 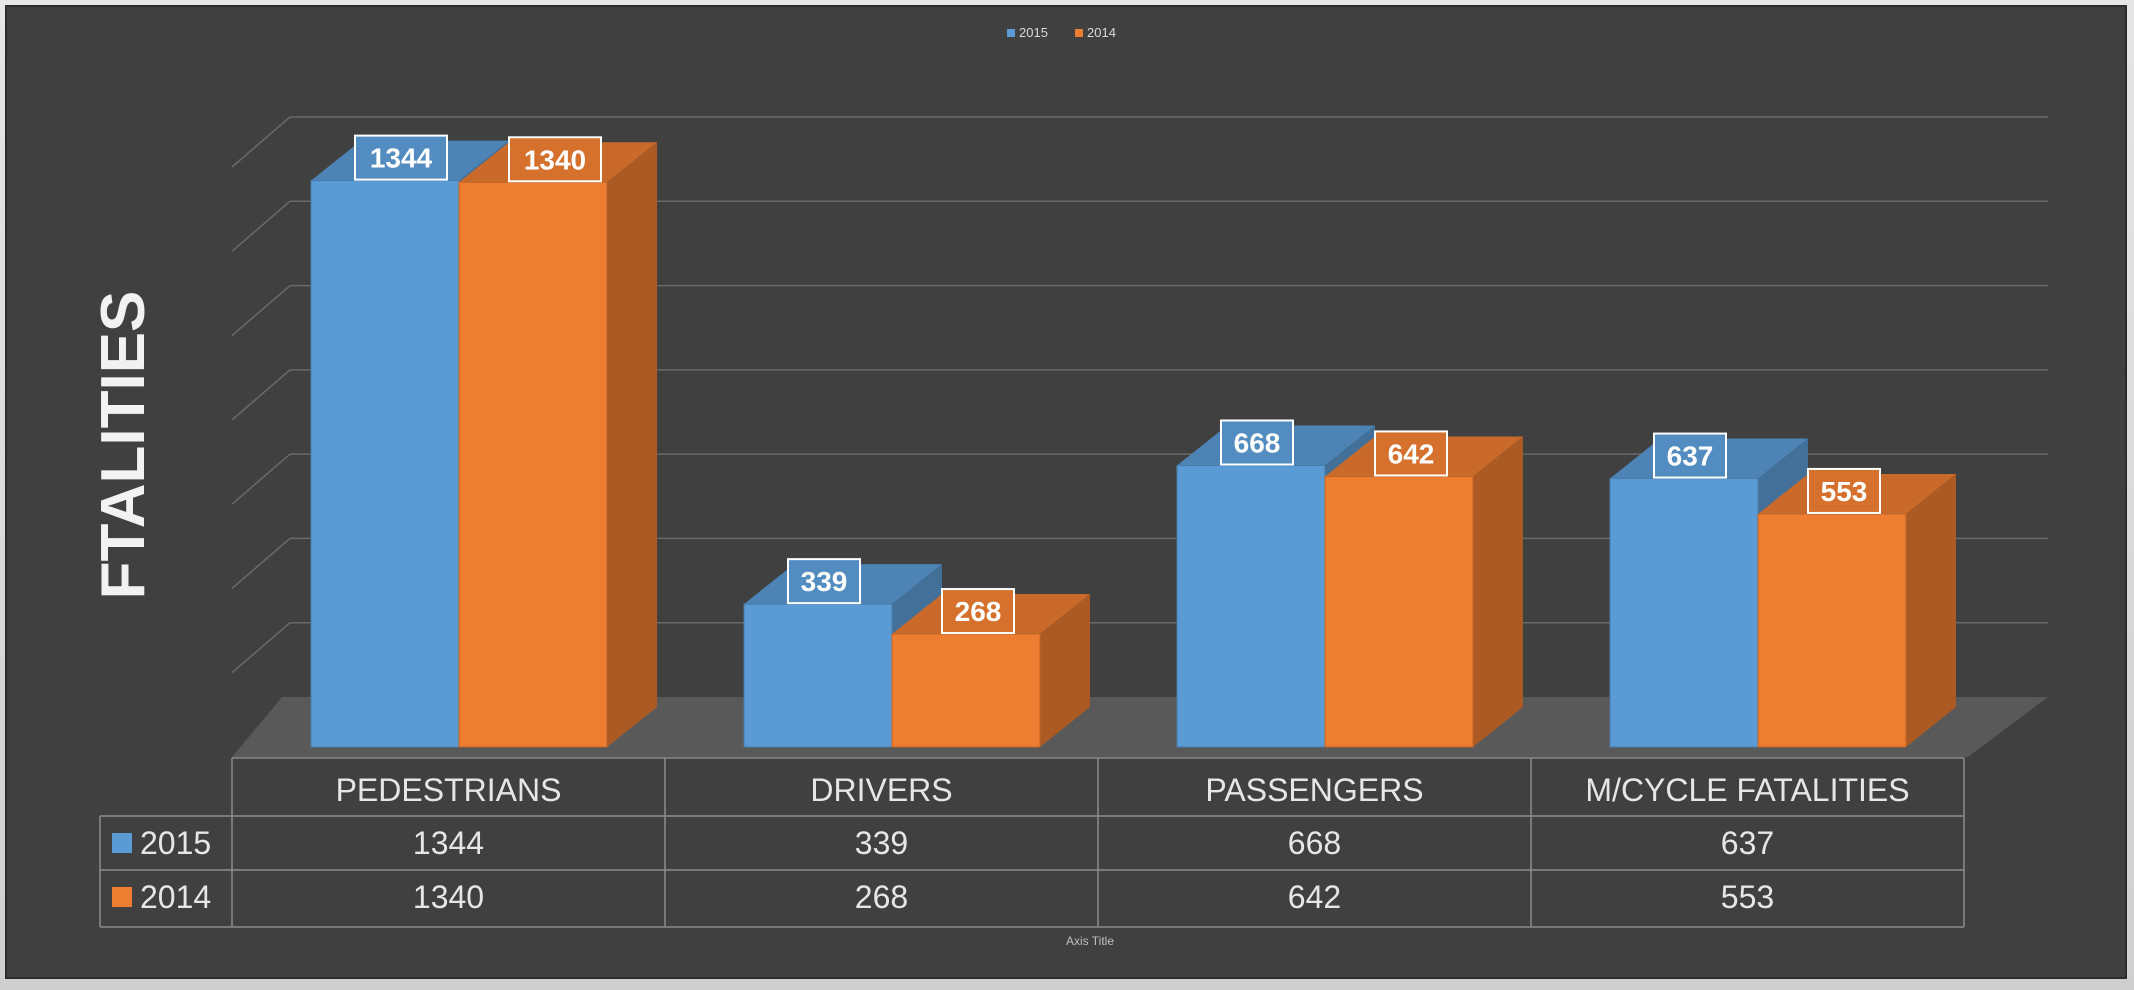 I want to click on data-label-text: 268, so click(x=978, y=611).